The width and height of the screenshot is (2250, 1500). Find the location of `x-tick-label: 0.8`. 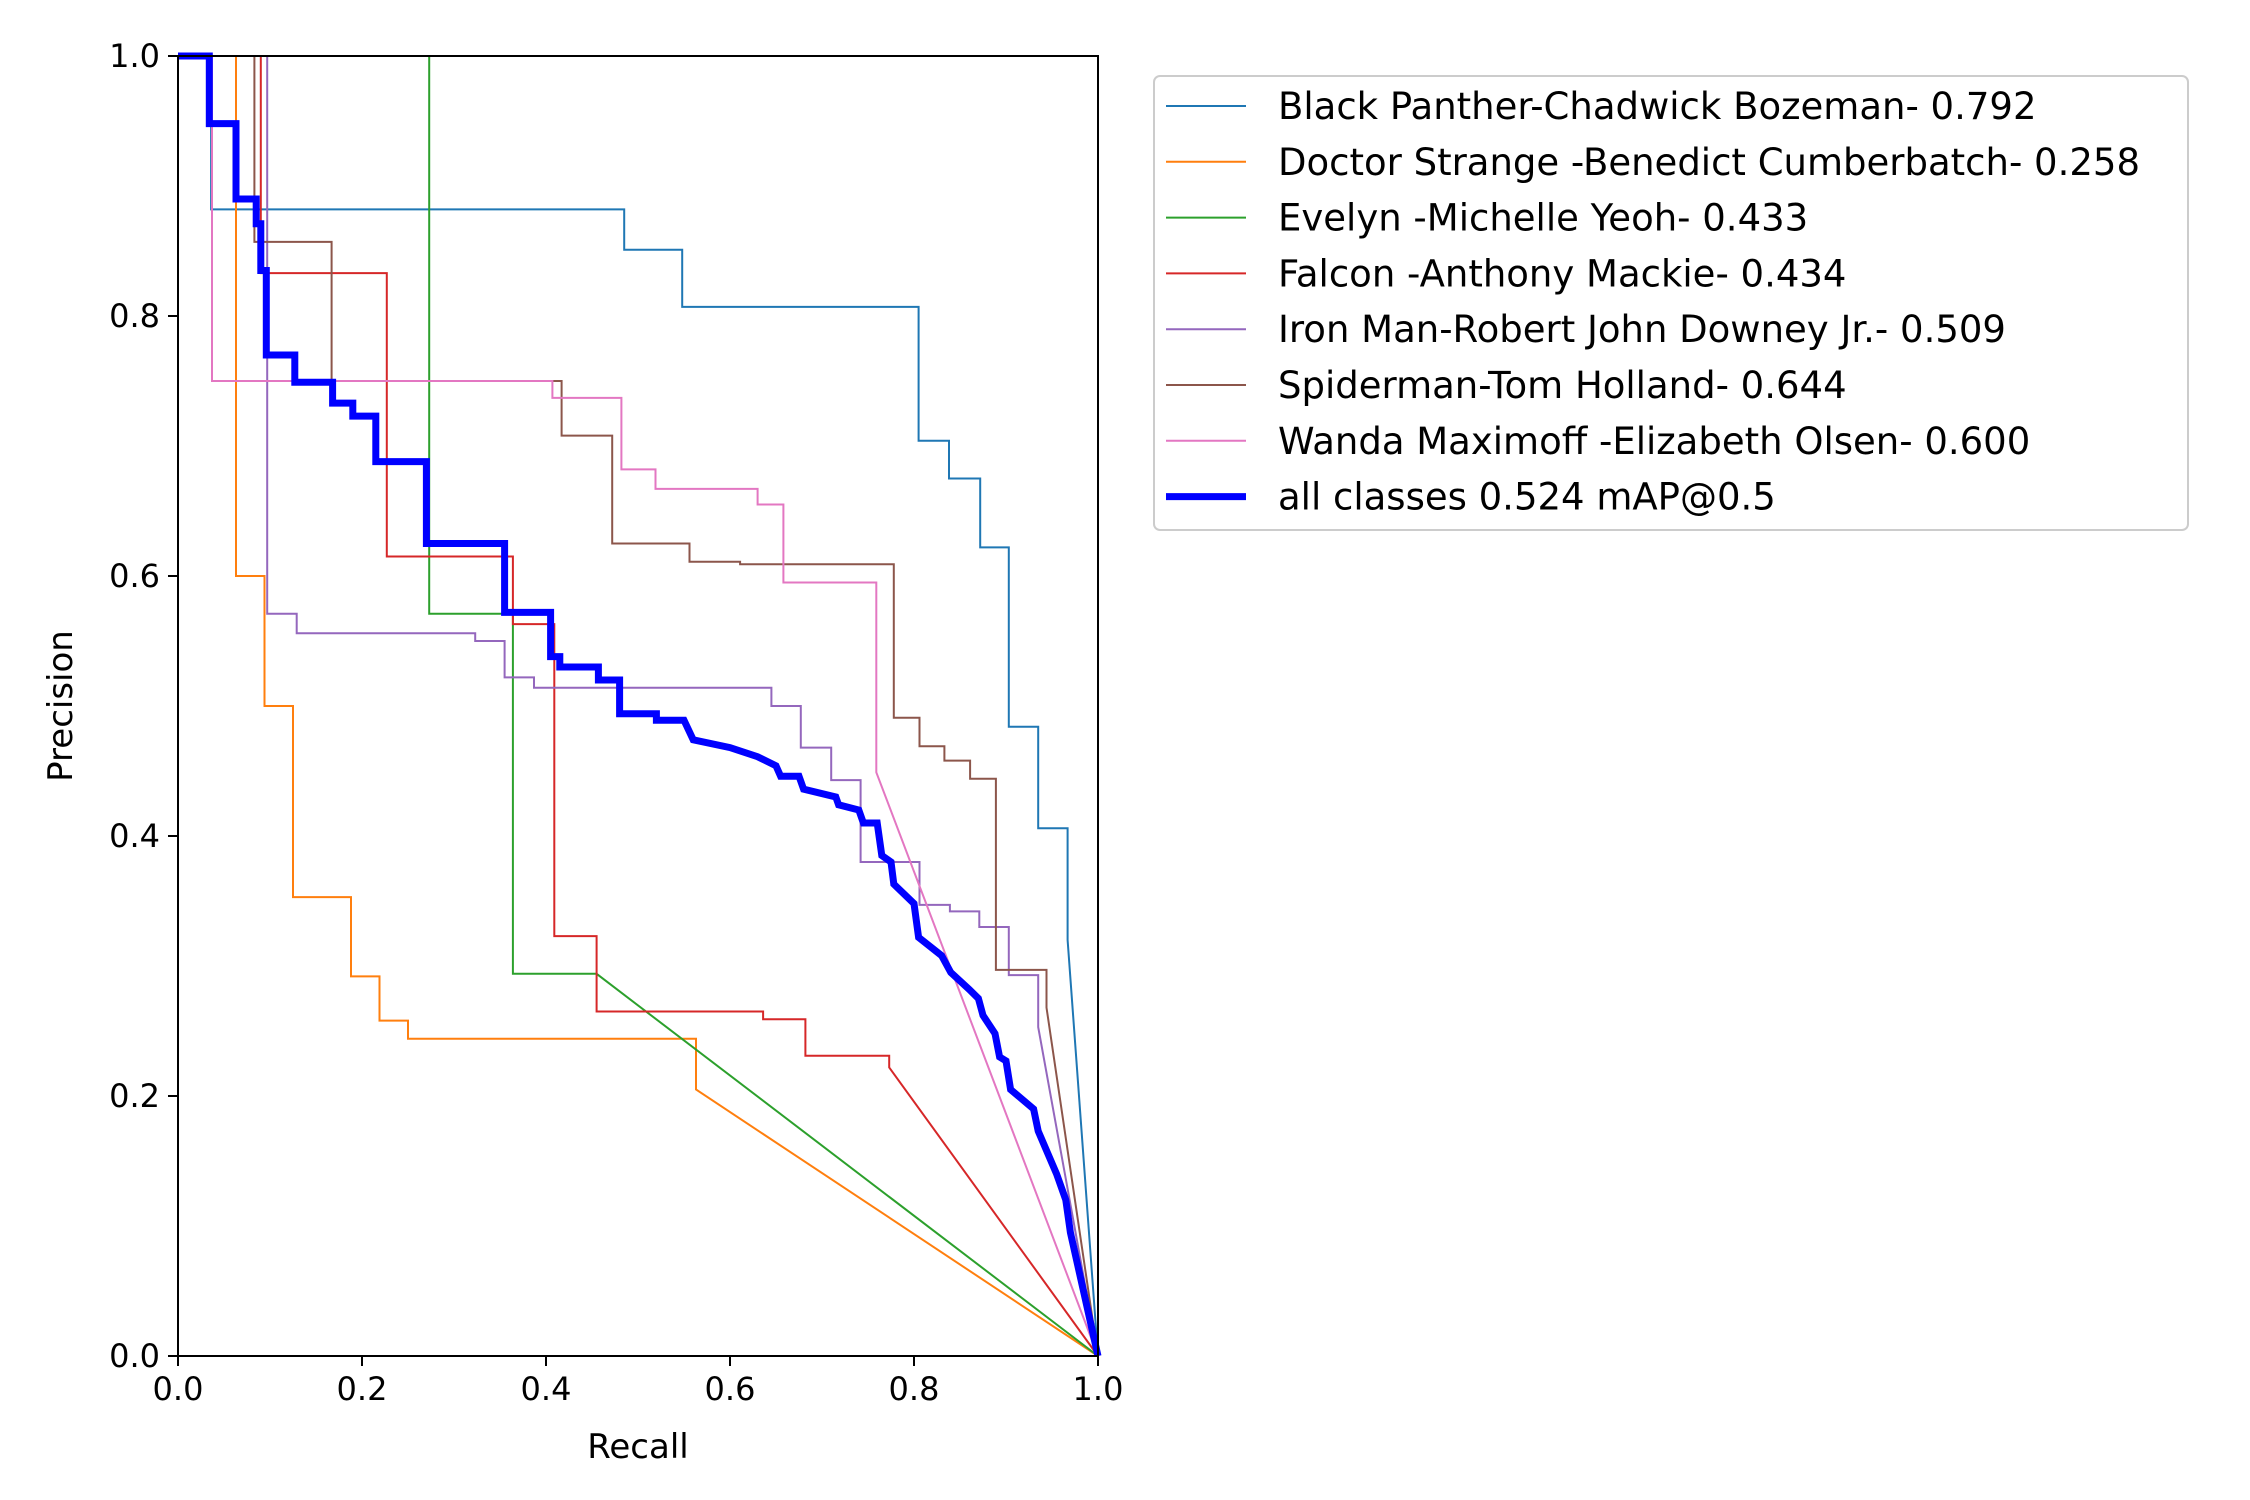

x-tick-label: 0.8 is located at coordinates (914, 1389).